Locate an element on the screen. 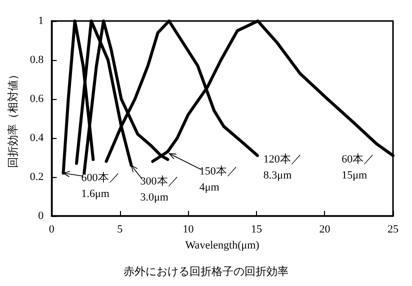  x-tick-label: 20 is located at coordinates (325, 230).